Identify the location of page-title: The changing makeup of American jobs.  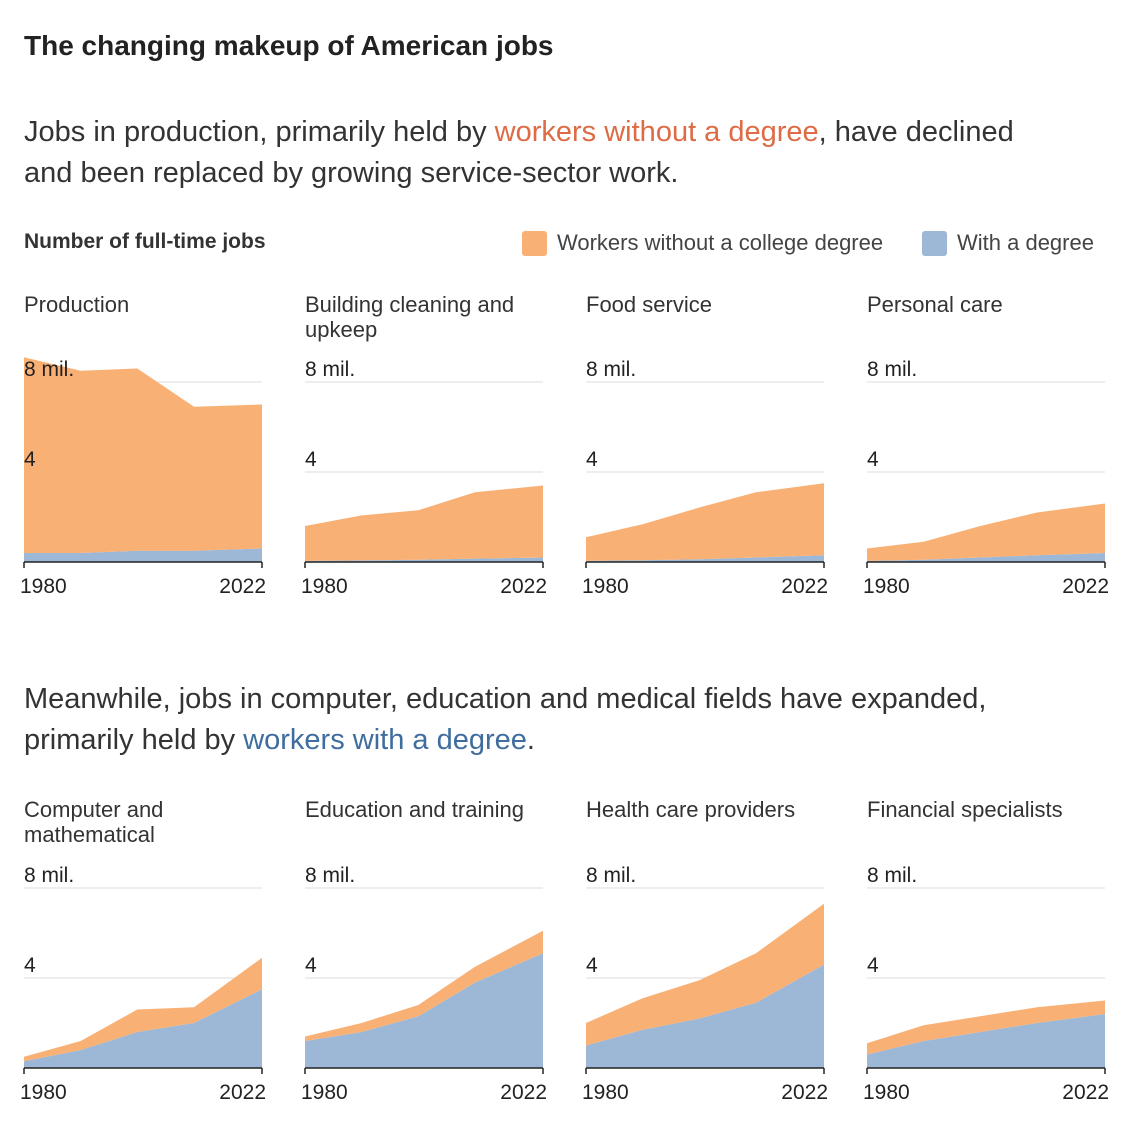
(289, 45).